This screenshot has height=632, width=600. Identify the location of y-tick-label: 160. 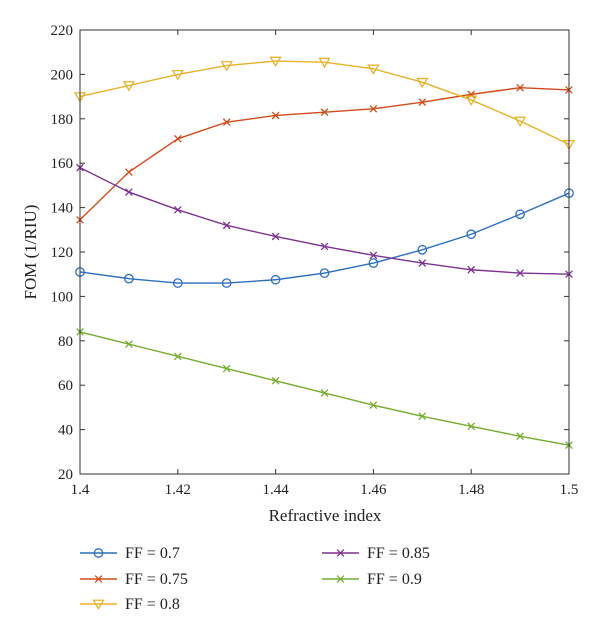
(62, 164).